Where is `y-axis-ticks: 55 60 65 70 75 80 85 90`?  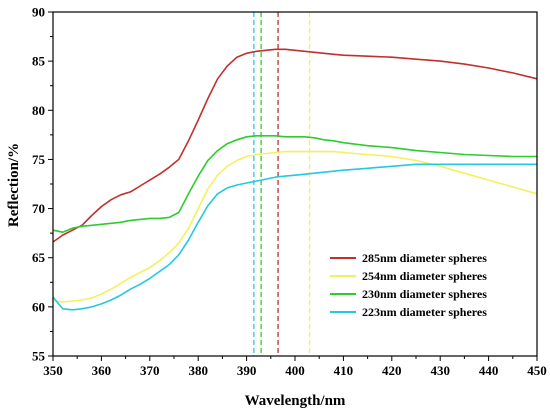 y-axis-ticks: 55 60 65 70 75 80 85 90 is located at coordinates (42, 184).